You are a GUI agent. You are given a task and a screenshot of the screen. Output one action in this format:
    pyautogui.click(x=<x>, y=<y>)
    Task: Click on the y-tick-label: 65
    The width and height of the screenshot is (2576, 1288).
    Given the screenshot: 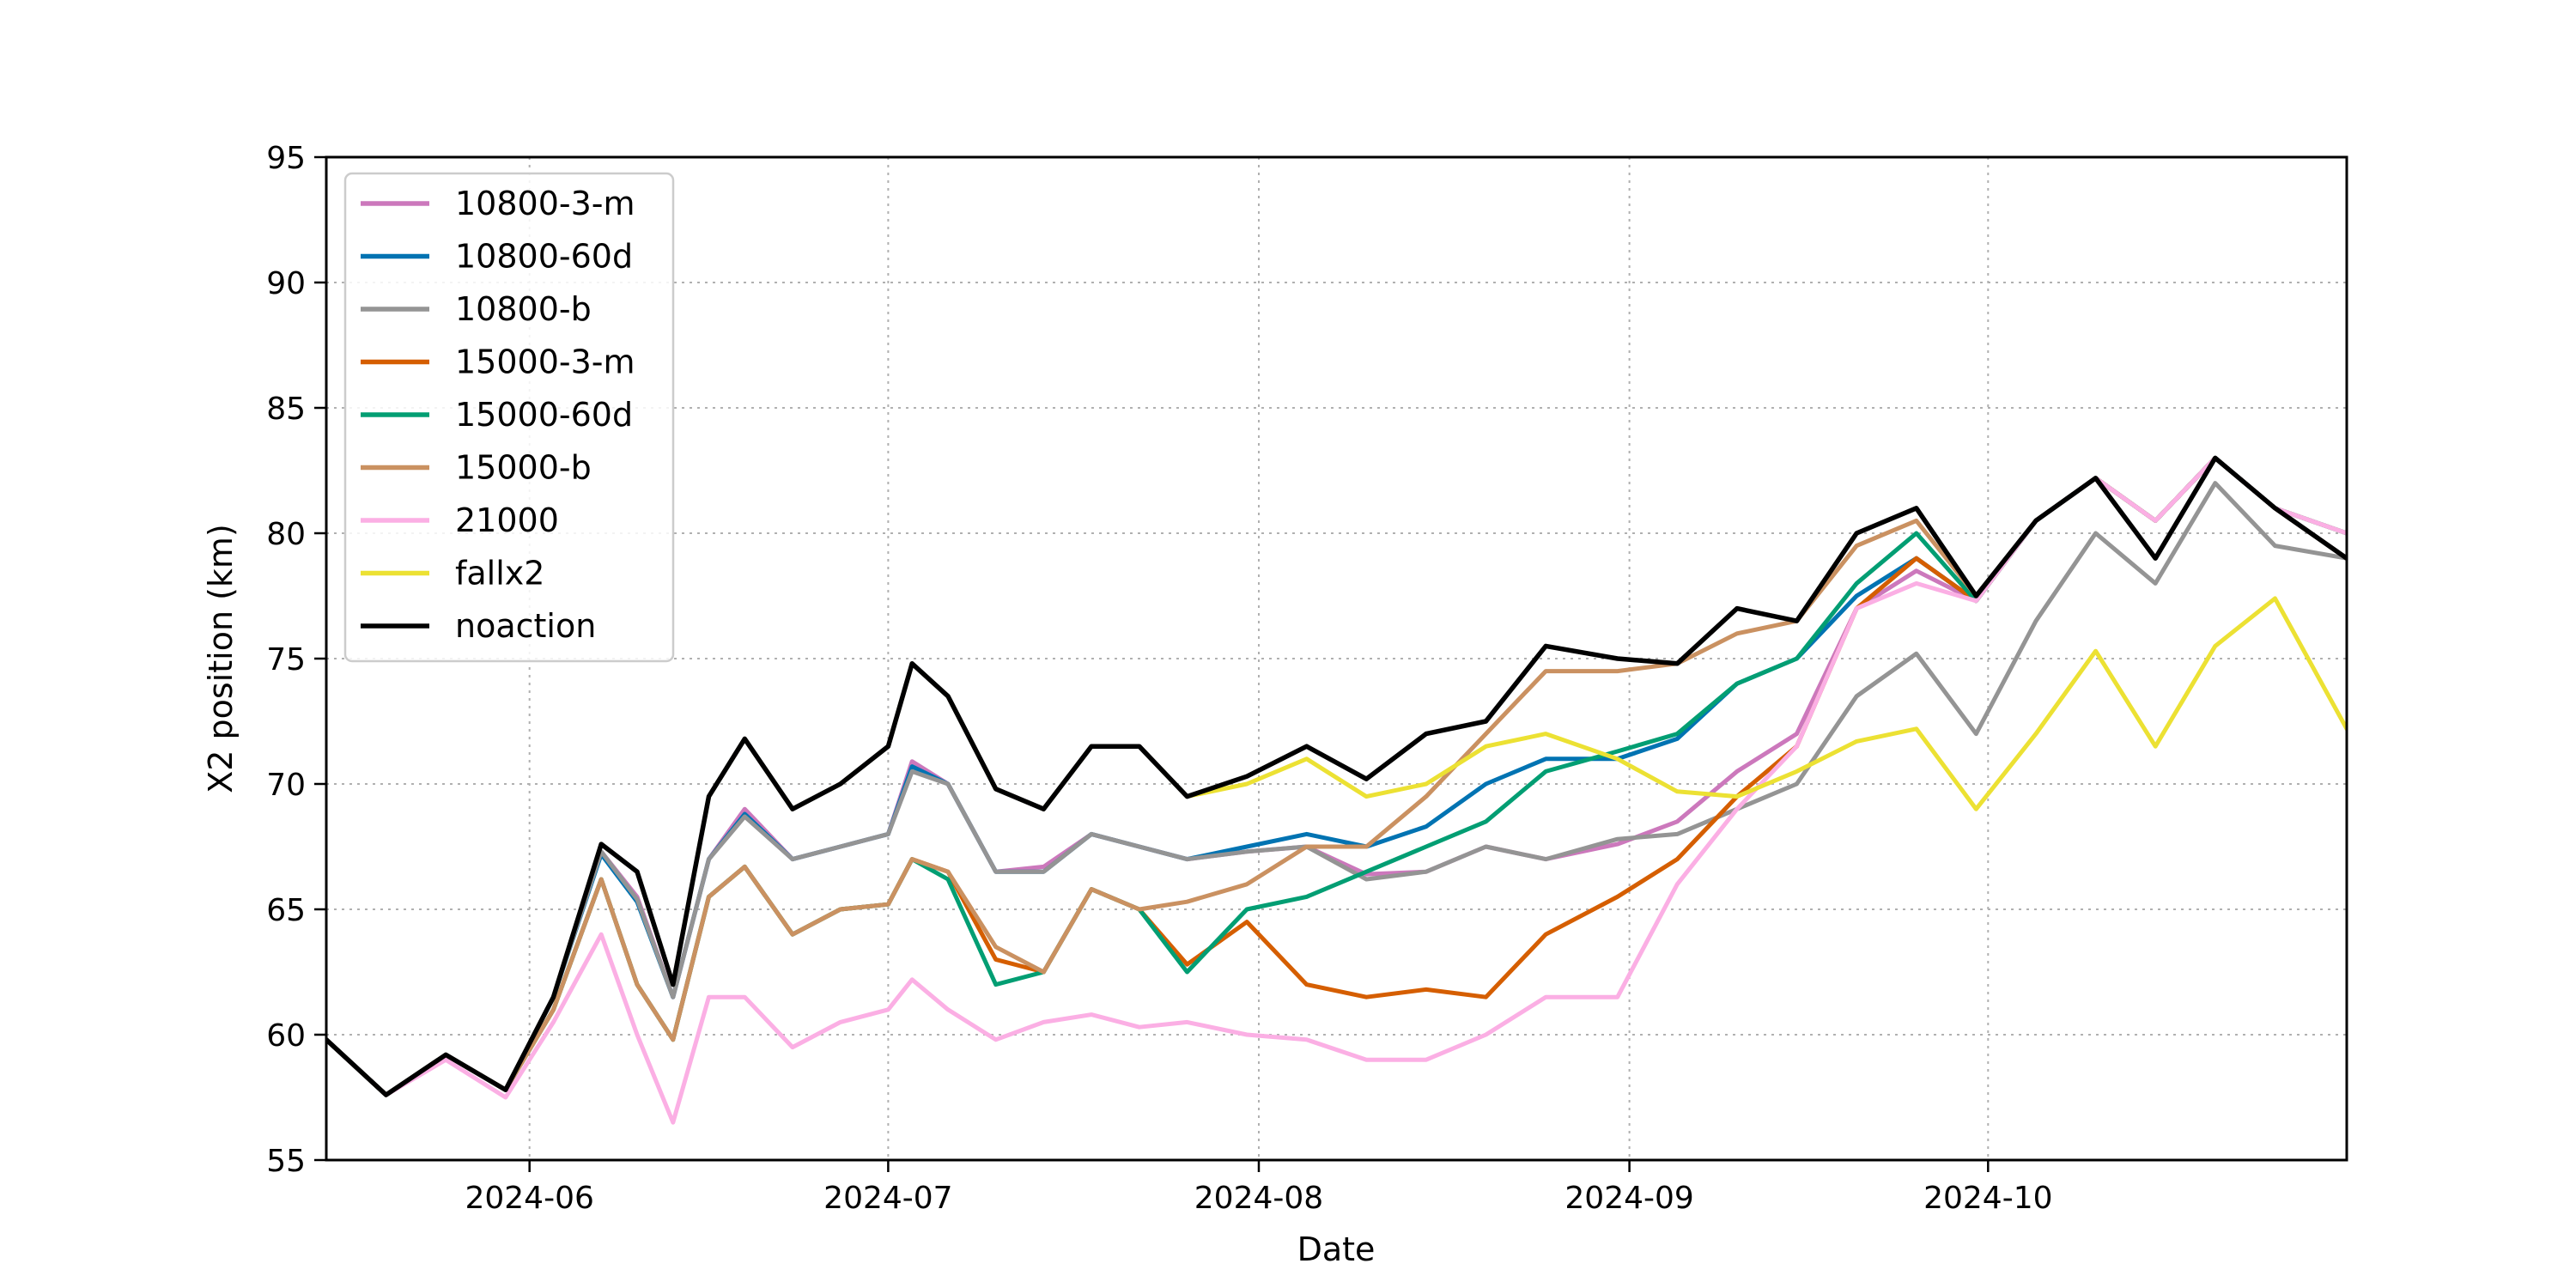 What is the action you would take?
    pyautogui.click(x=286, y=910)
    